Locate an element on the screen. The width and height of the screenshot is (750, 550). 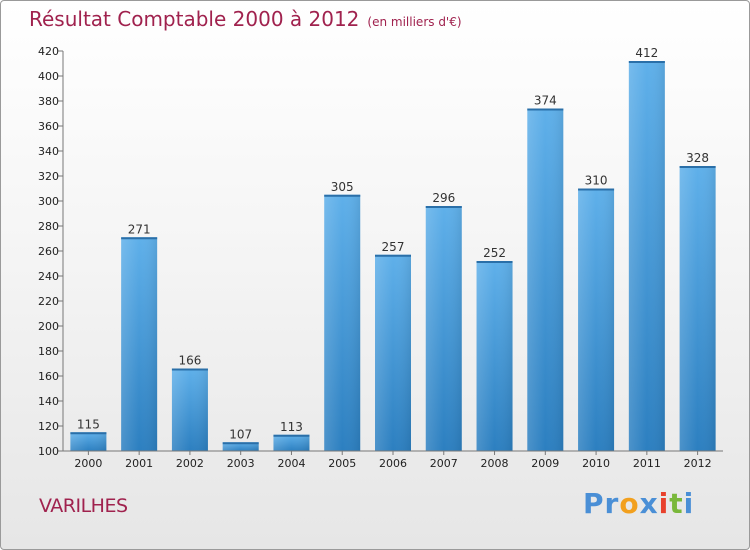
x-tick-label: 2009 is located at coordinates (545, 463).